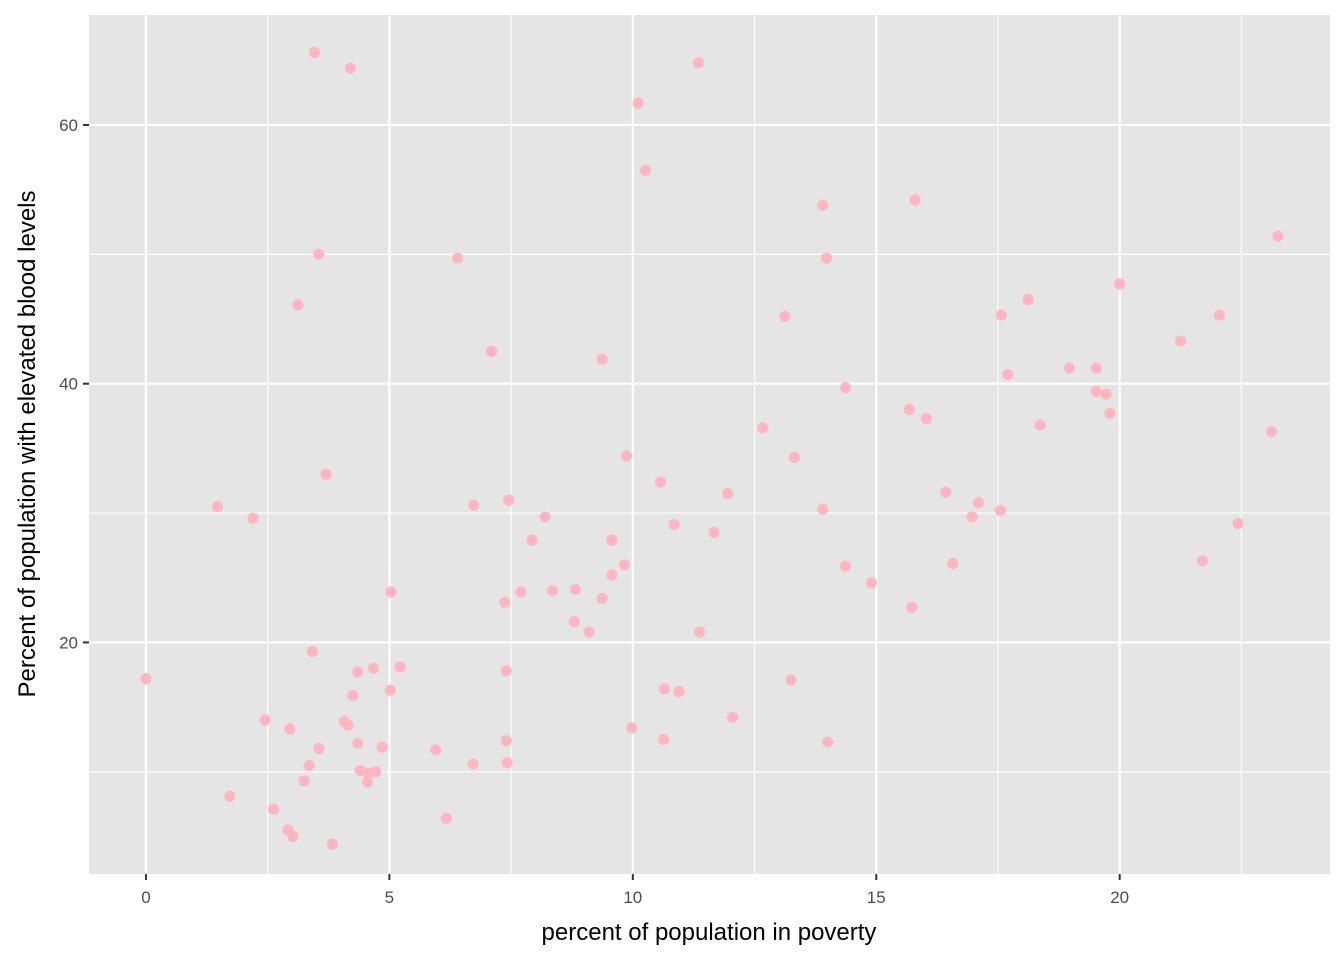 This screenshot has width=1344, height=960. What do you see at coordinates (74, 384) in the screenshot?
I see `y-axis-ticks: 20 40 60` at bounding box center [74, 384].